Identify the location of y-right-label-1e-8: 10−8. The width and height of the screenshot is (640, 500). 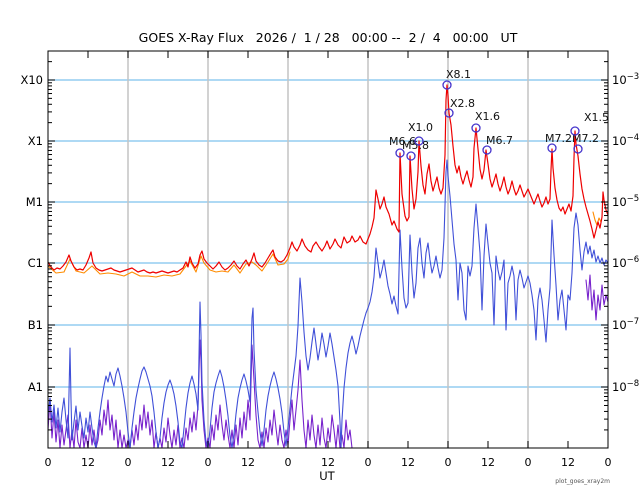
(625, 386).